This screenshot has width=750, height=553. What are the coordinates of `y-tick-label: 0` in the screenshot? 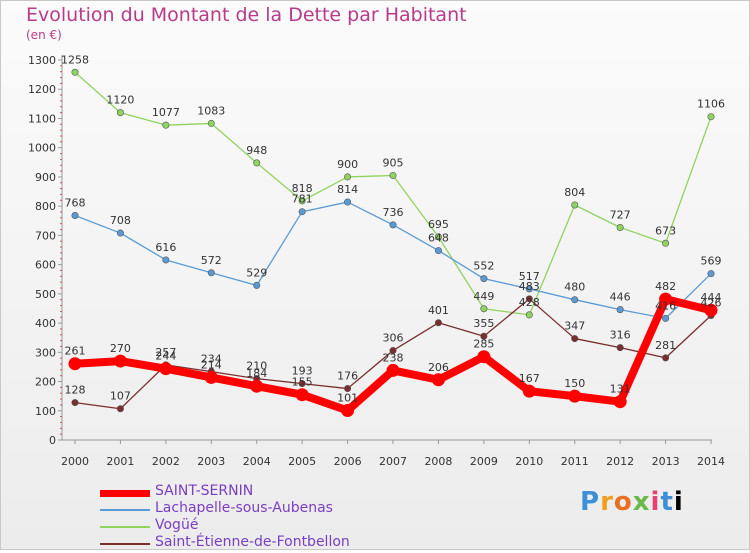 It's located at (52, 440).